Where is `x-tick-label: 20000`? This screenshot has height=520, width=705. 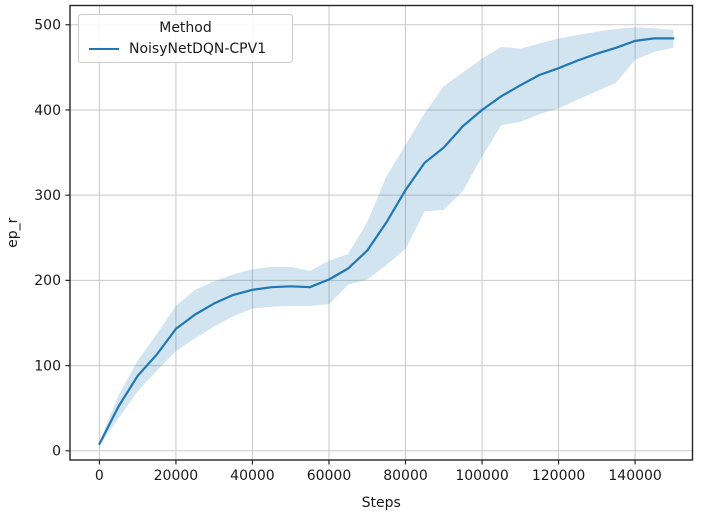
x-tick-label: 20000 is located at coordinates (176, 476).